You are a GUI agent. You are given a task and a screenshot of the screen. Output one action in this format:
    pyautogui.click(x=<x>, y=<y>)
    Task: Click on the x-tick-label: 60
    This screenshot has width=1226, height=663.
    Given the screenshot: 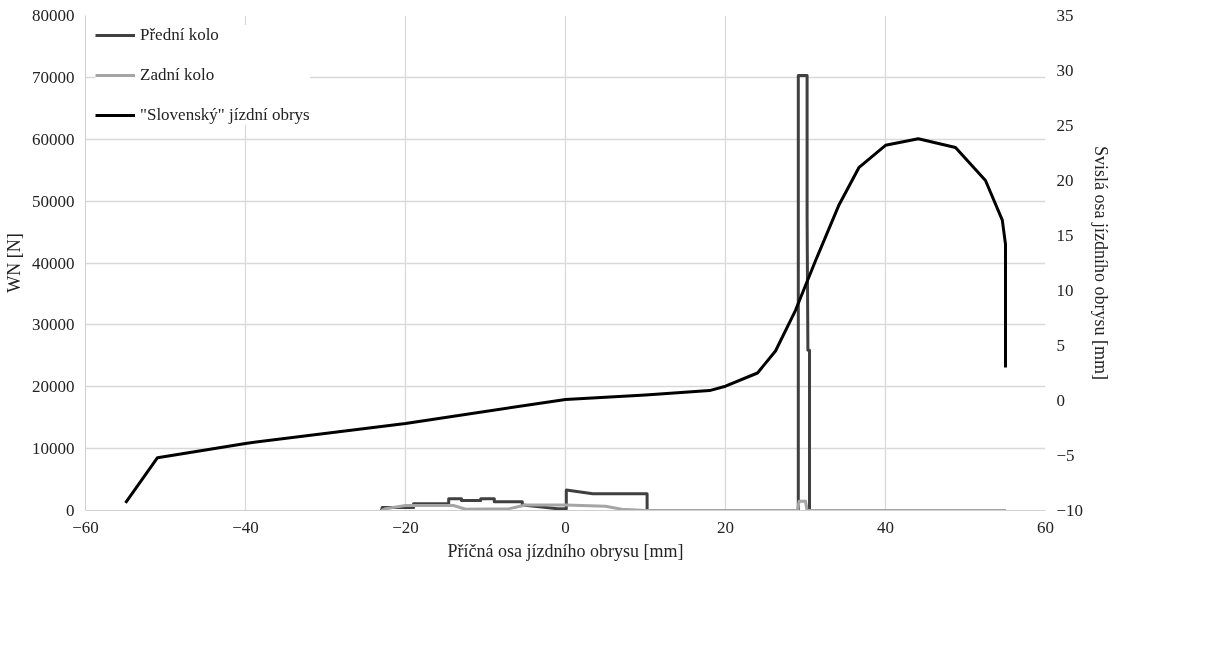 What is the action you would take?
    pyautogui.click(x=1045, y=527)
    